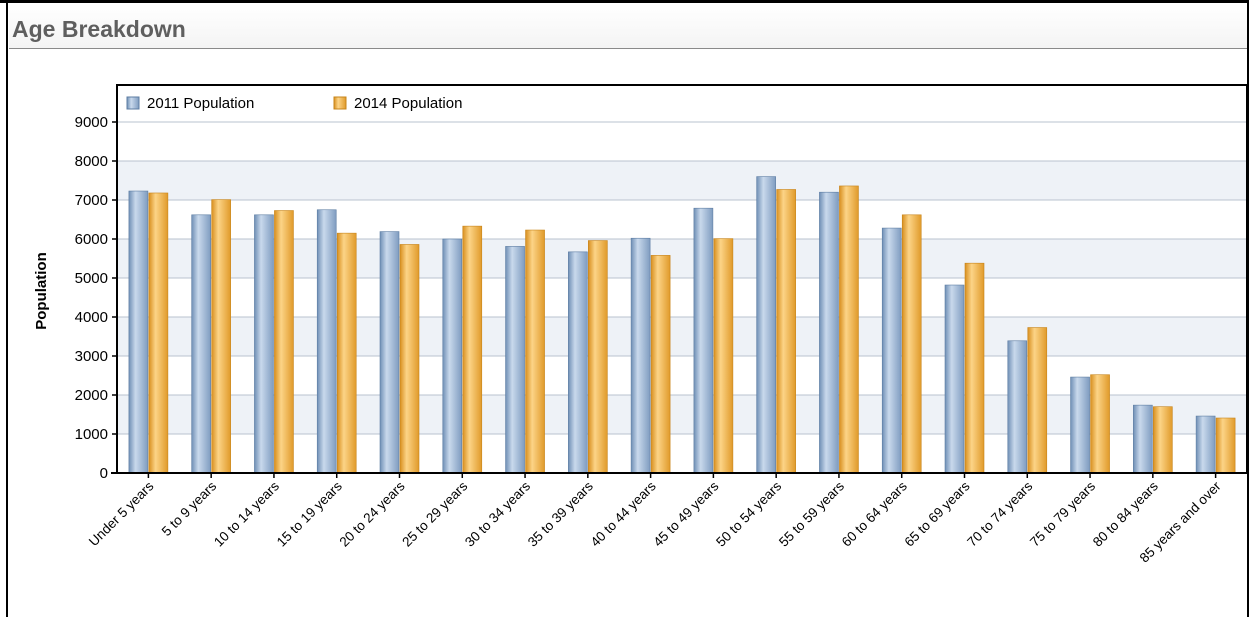 The height and width of the screenshot is (617, 1249). What do you see at coordinates (560, 513) in the screenshot?
I see `x-tick-label: 35 to 39 years` at bounding box center [560, 513].